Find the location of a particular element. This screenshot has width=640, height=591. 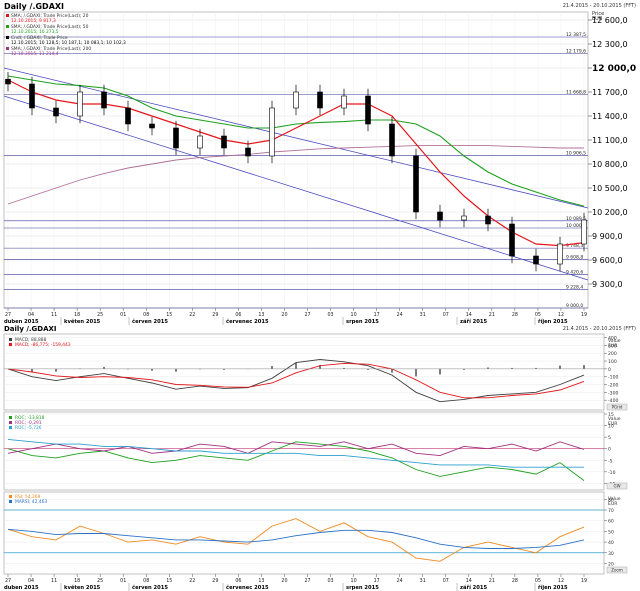

date-tick-label: 06 is located at coordinates (238, 581).